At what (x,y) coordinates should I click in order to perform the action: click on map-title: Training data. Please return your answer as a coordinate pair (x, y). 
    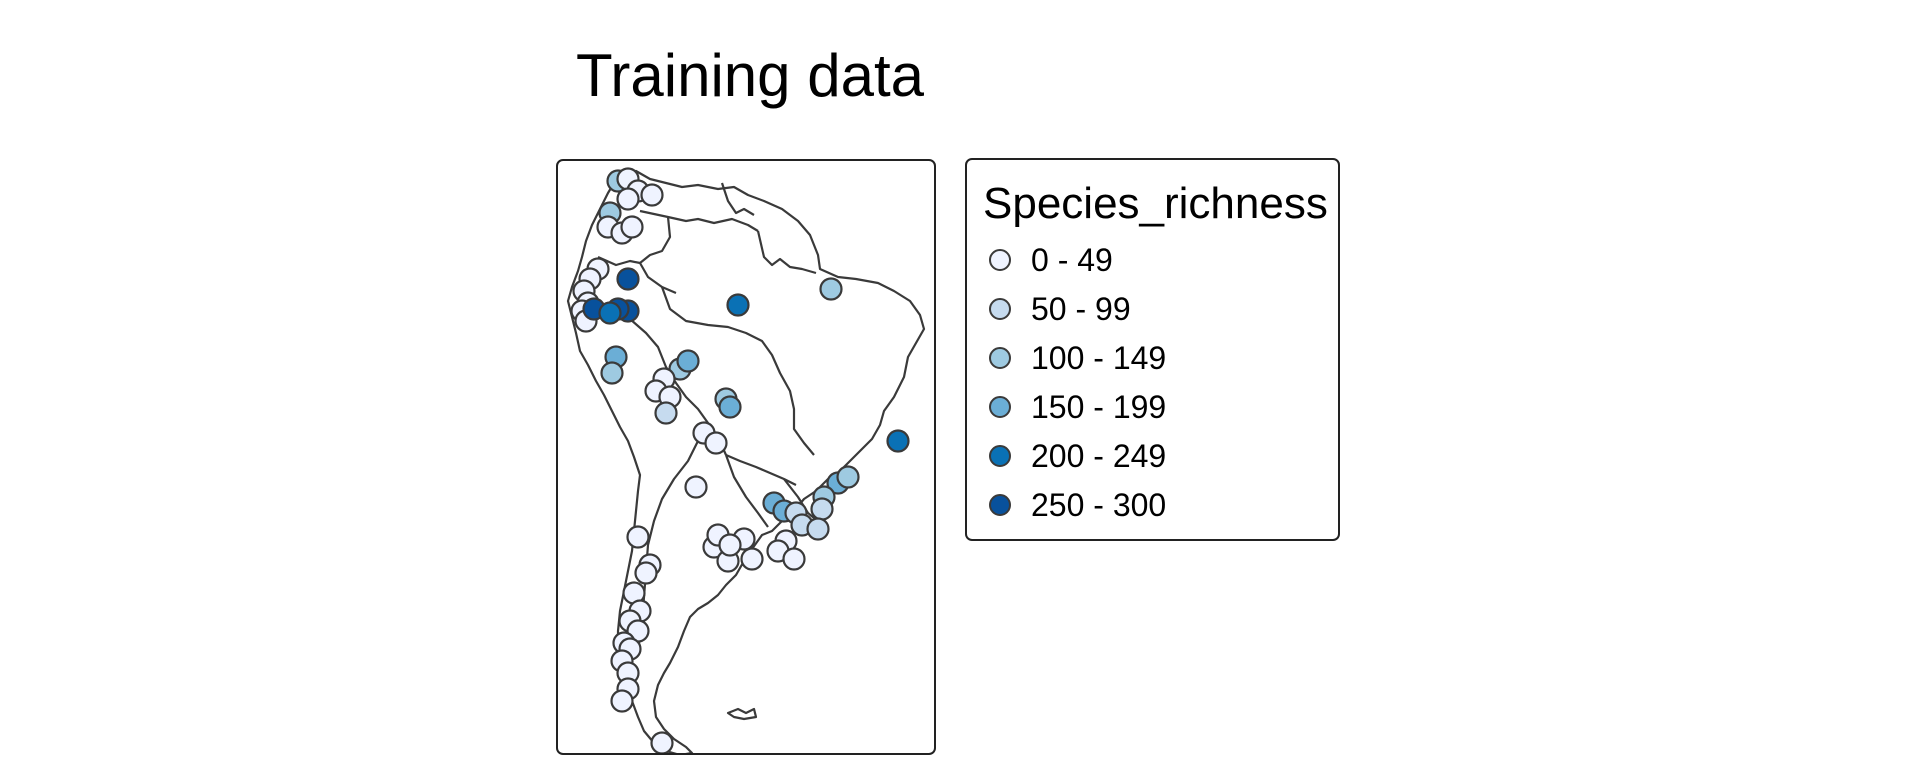
    Looking at the image, I should click on (750, 75).